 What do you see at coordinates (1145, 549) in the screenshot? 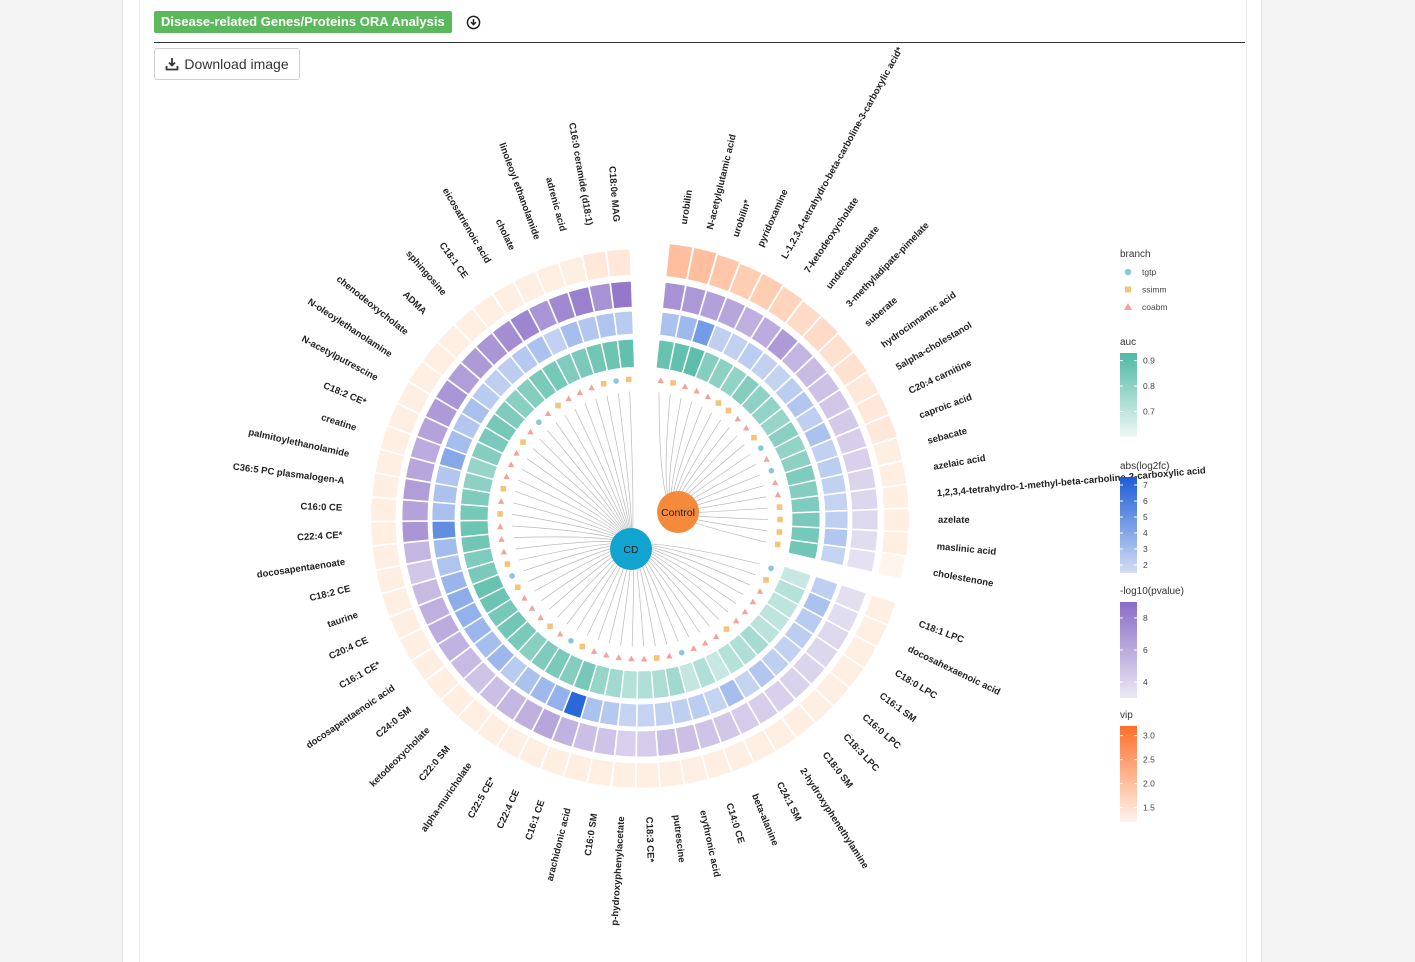
I see `legend-tick-label: 3` at bounding box center [1145, 549].